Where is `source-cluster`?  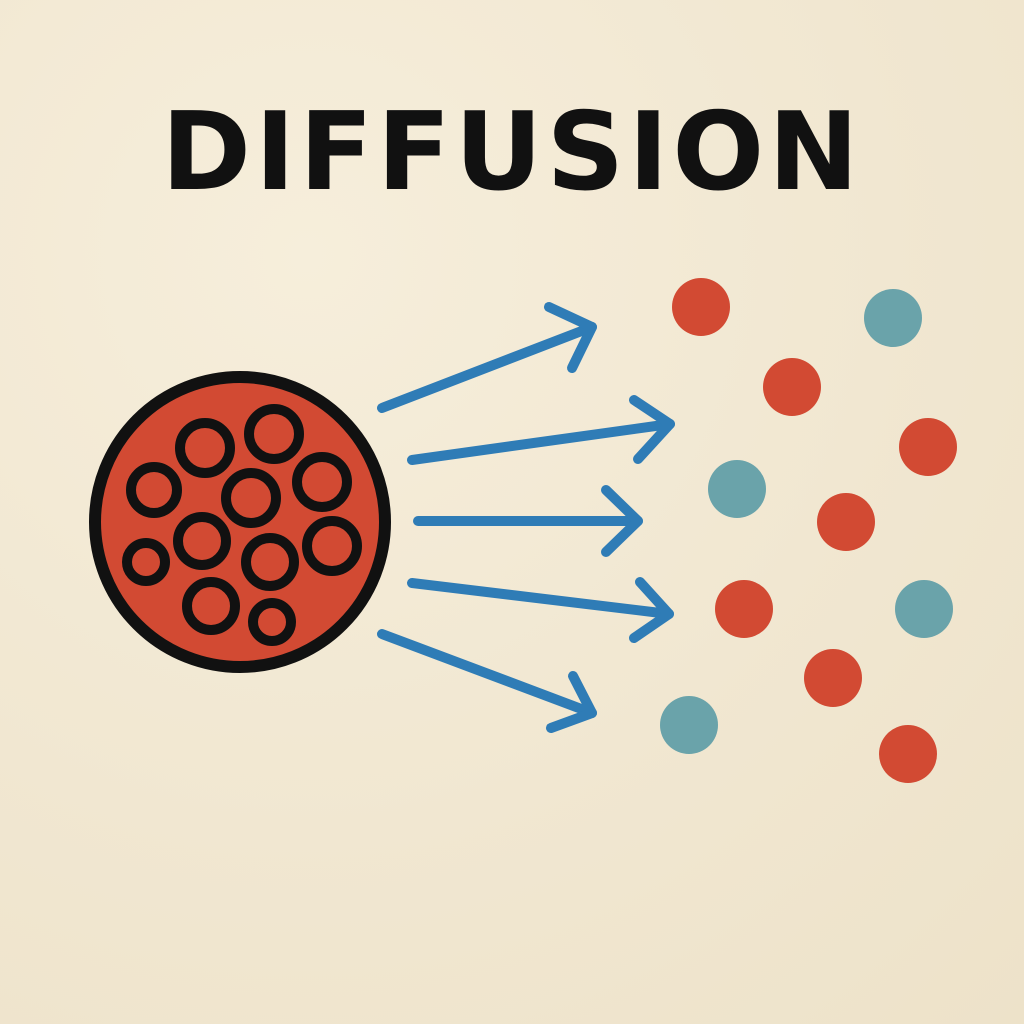
source-cluster is located at coordinates (240, 522).